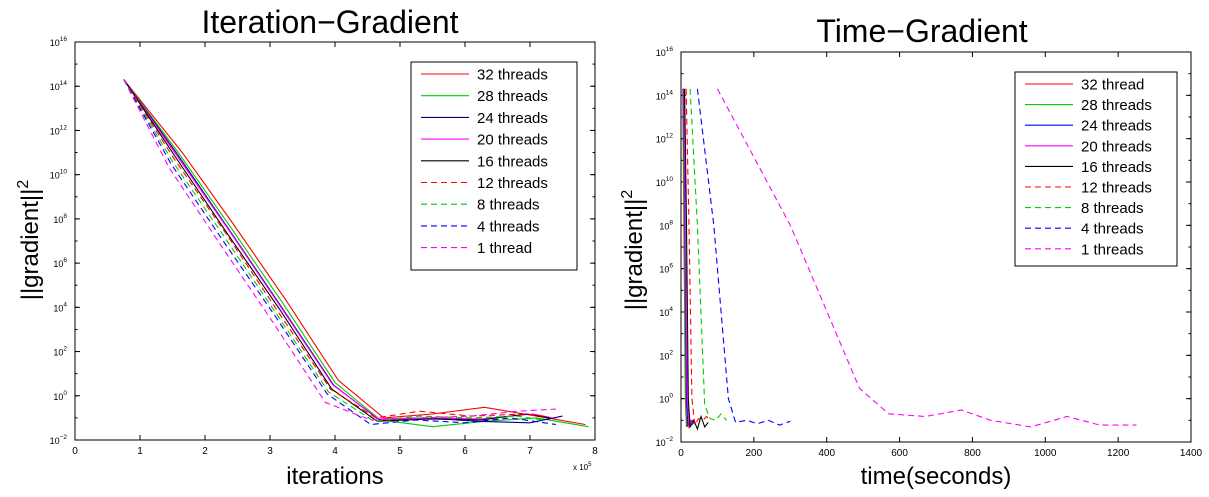  I want to click on x-tick-label: 1000, so click(1045, 453).